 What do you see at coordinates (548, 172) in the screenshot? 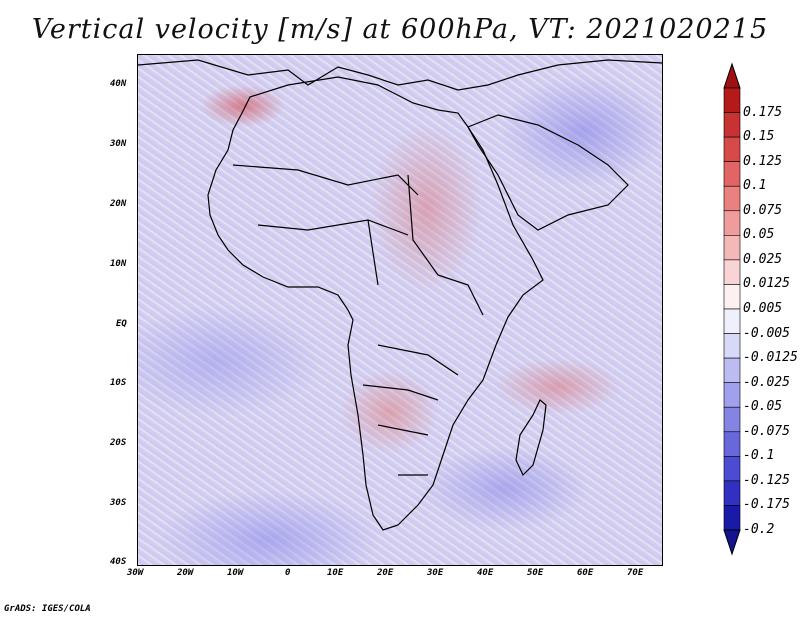
I see `arabia-coastline` at bounding box center [548, 172].